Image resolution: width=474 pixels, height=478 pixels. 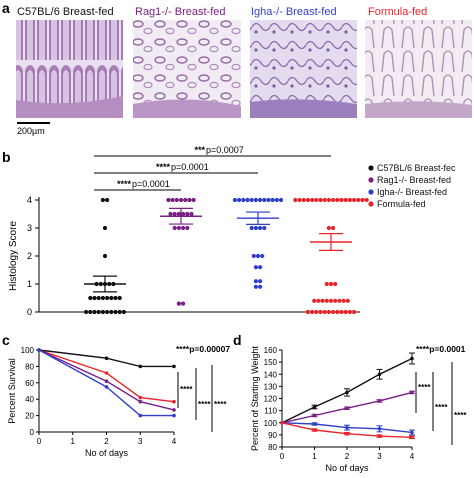 I want to click on y-tick-label: 0, so click(x=32, y=432).